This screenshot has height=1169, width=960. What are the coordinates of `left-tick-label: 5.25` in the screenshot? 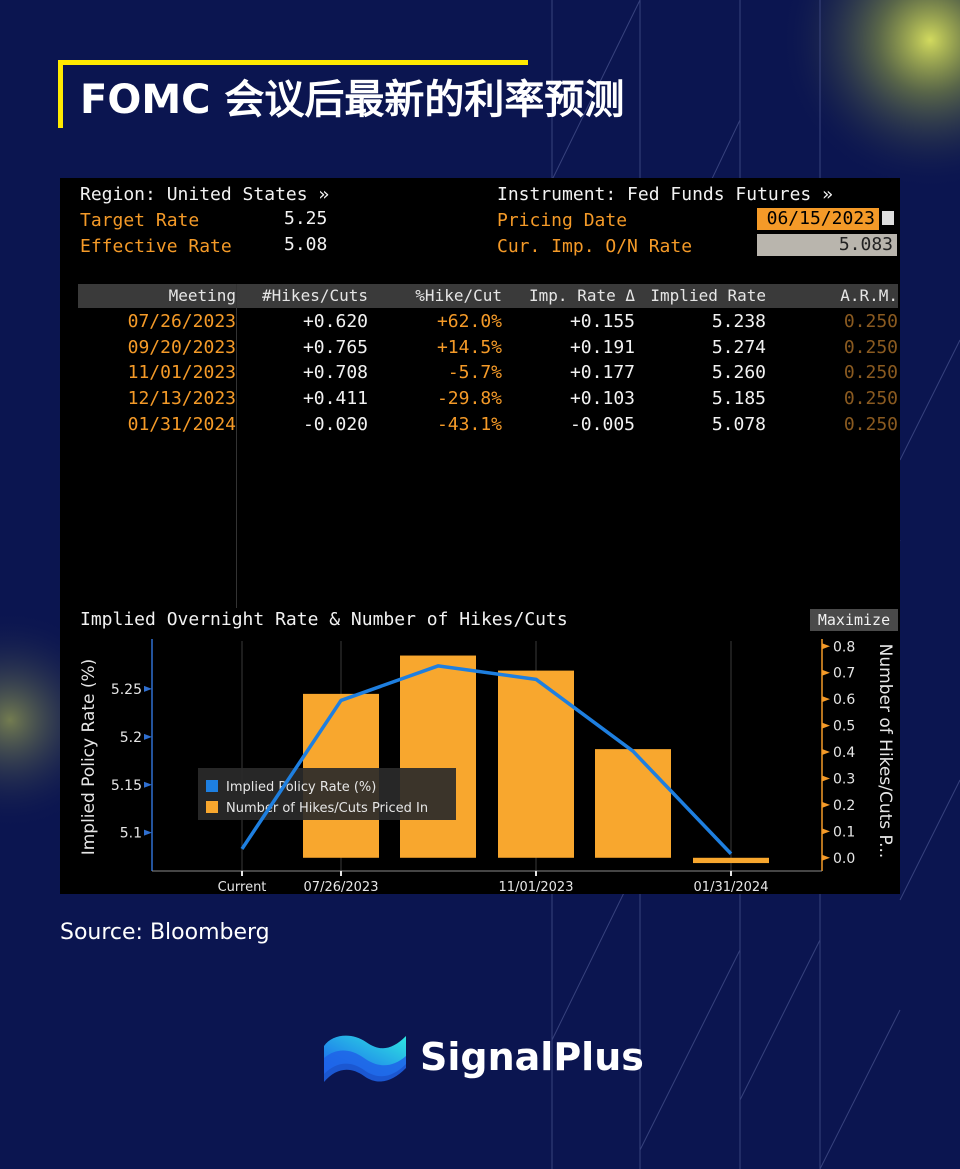 It's located at (126, 690).